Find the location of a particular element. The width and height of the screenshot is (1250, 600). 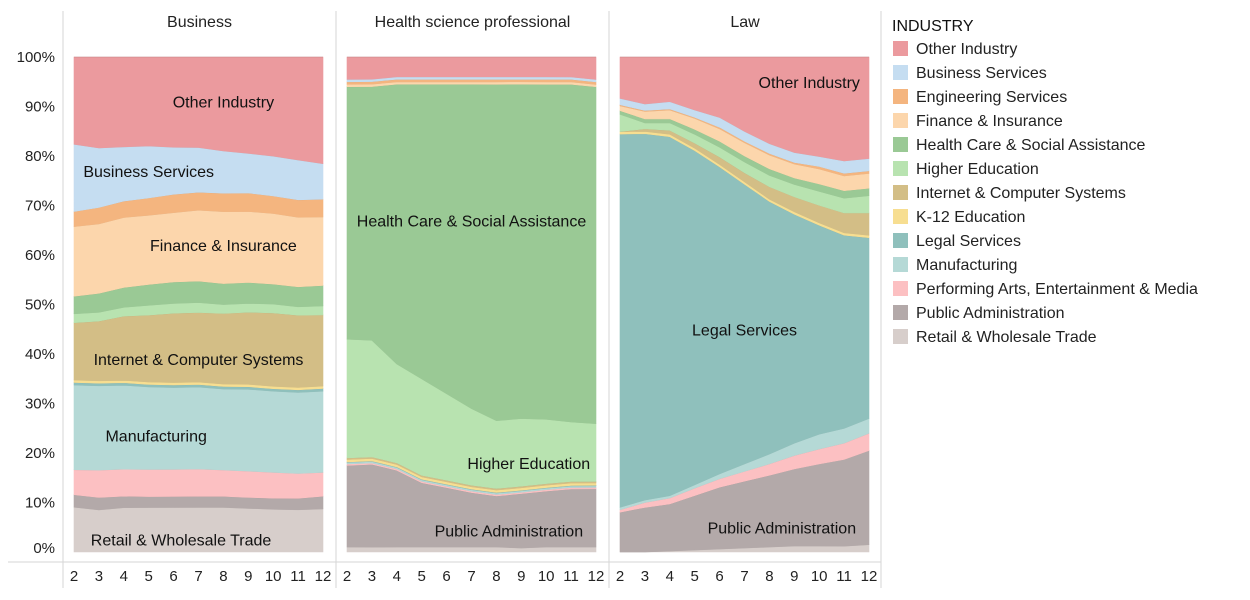

y-tick-label: 100% is located at coordinates (36, 57).